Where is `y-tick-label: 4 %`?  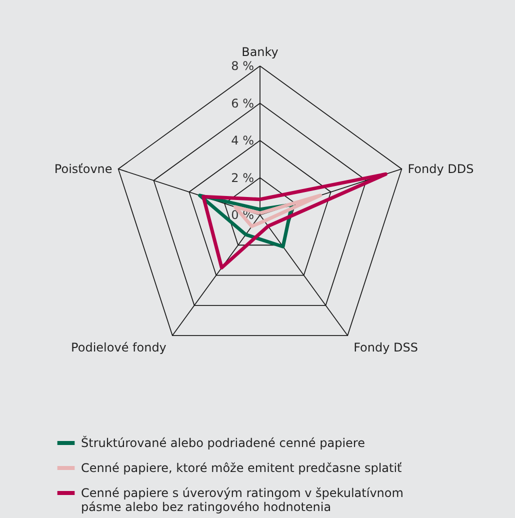
y-tick-label: 4 % is located at coordinates (242, 141).